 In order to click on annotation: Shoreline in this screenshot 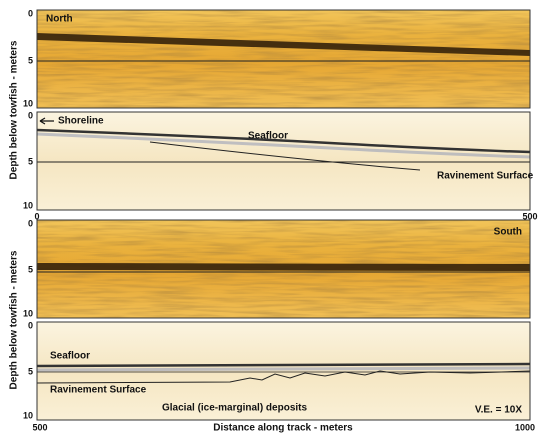, I will do `click(81, 121)`.